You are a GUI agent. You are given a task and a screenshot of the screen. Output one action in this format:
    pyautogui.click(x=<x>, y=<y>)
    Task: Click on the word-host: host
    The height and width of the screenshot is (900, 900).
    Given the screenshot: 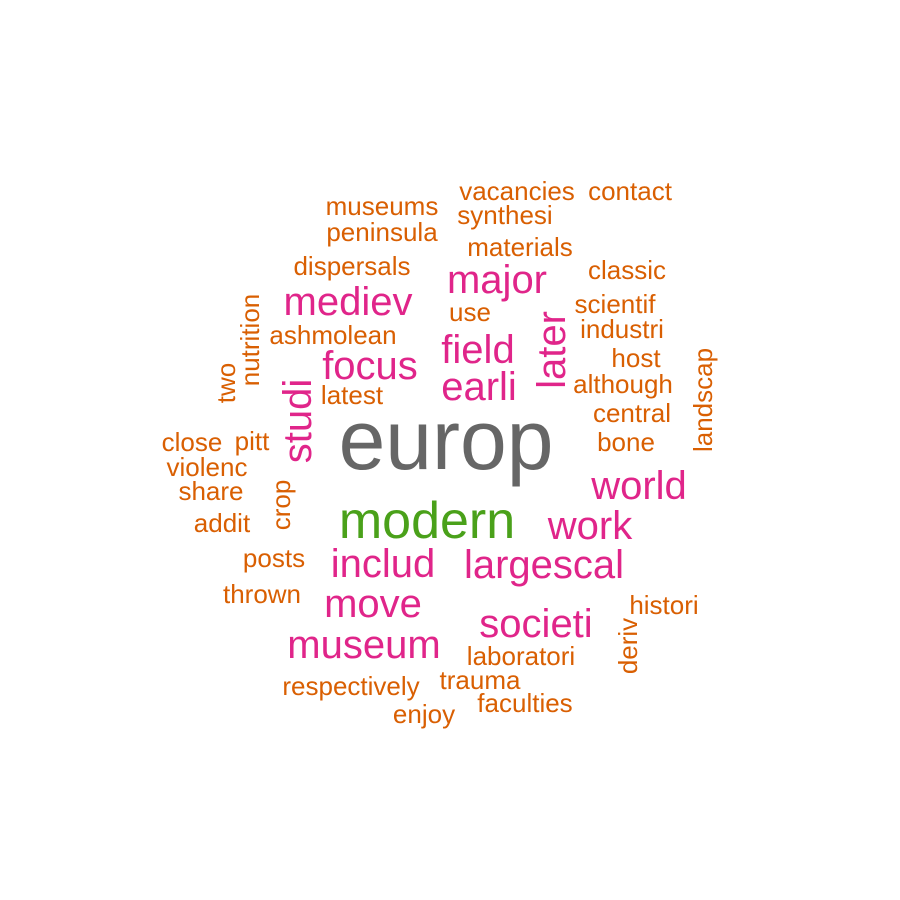 What is the action you would take?
    pyautogui.click(x=636, y=358)
    